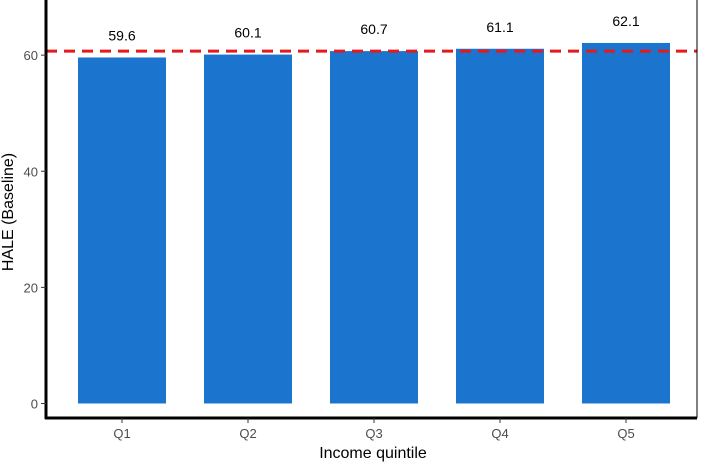 The image size is (702, 462). What do you see at coordinates (374, 227) in the screenshot?
I see `bar-q3` at bounding box center [374, 227].